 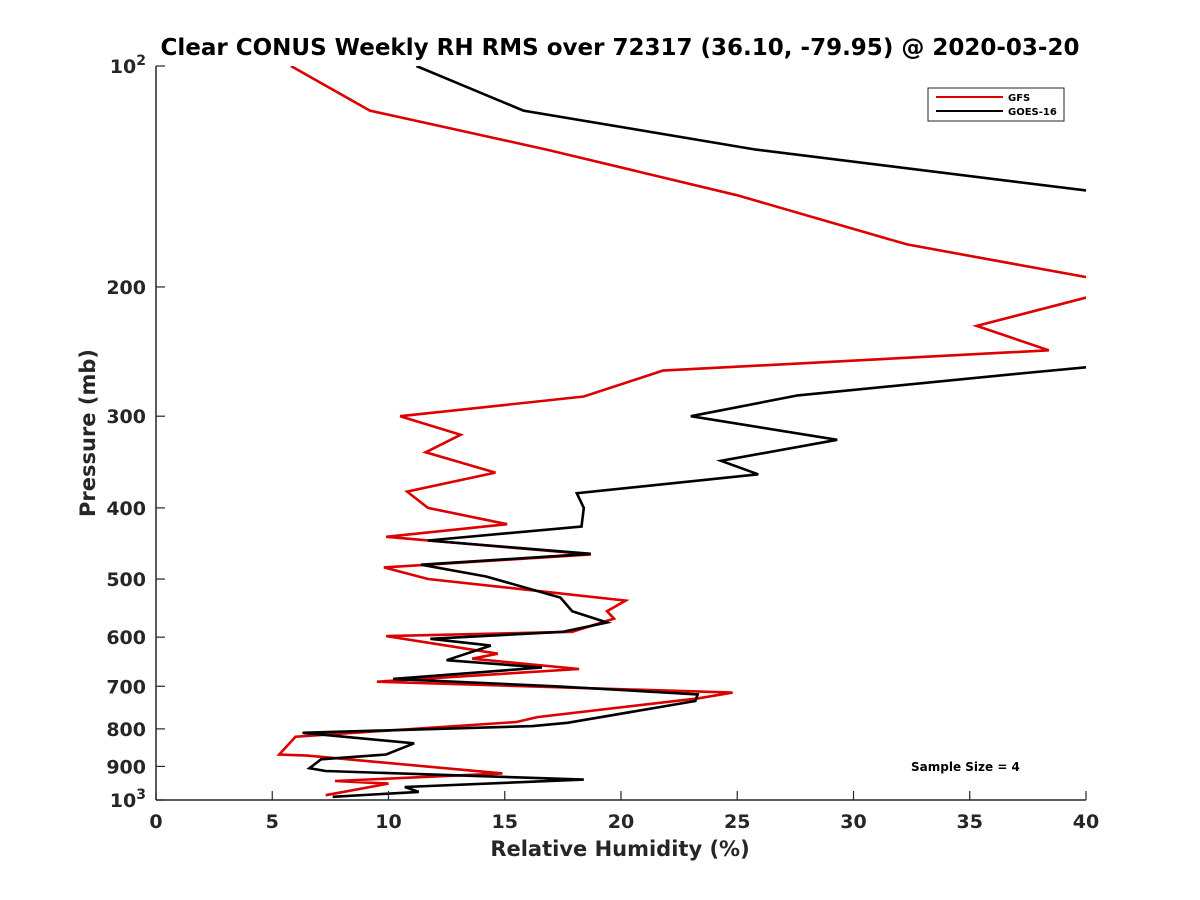 I want to click on x-axis-label: Relative Humidity (%), so click(x=619, y=849).